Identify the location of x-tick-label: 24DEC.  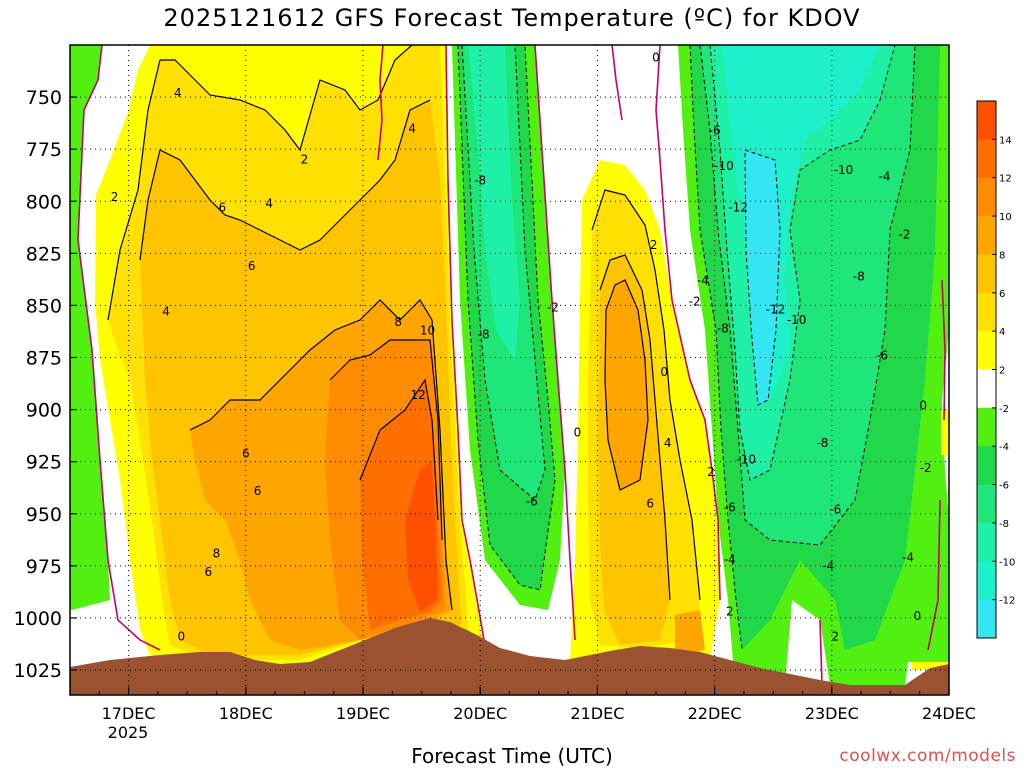
(949, 713).